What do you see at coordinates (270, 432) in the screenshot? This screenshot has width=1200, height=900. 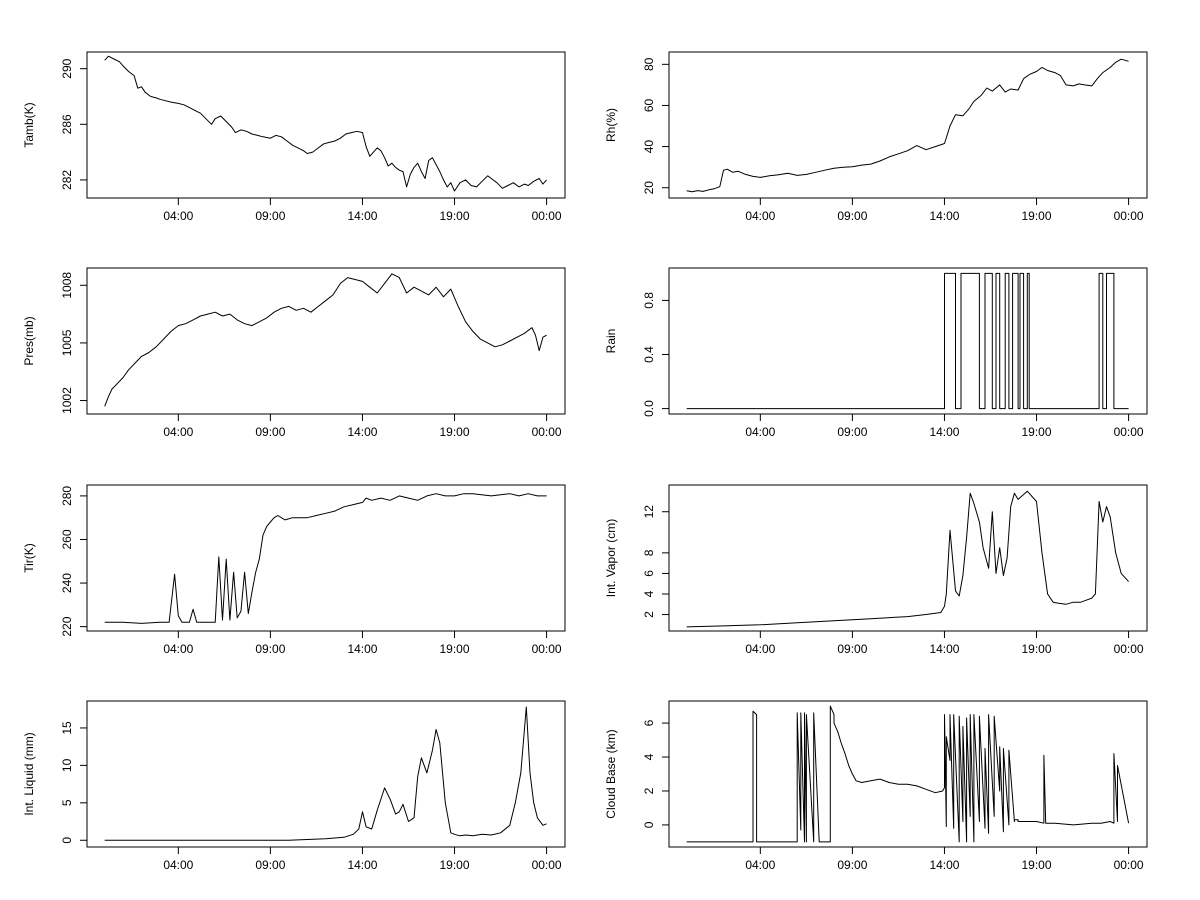 I see `panel-pres-xtick-label: 09:00` at bounding box center [270, 432].